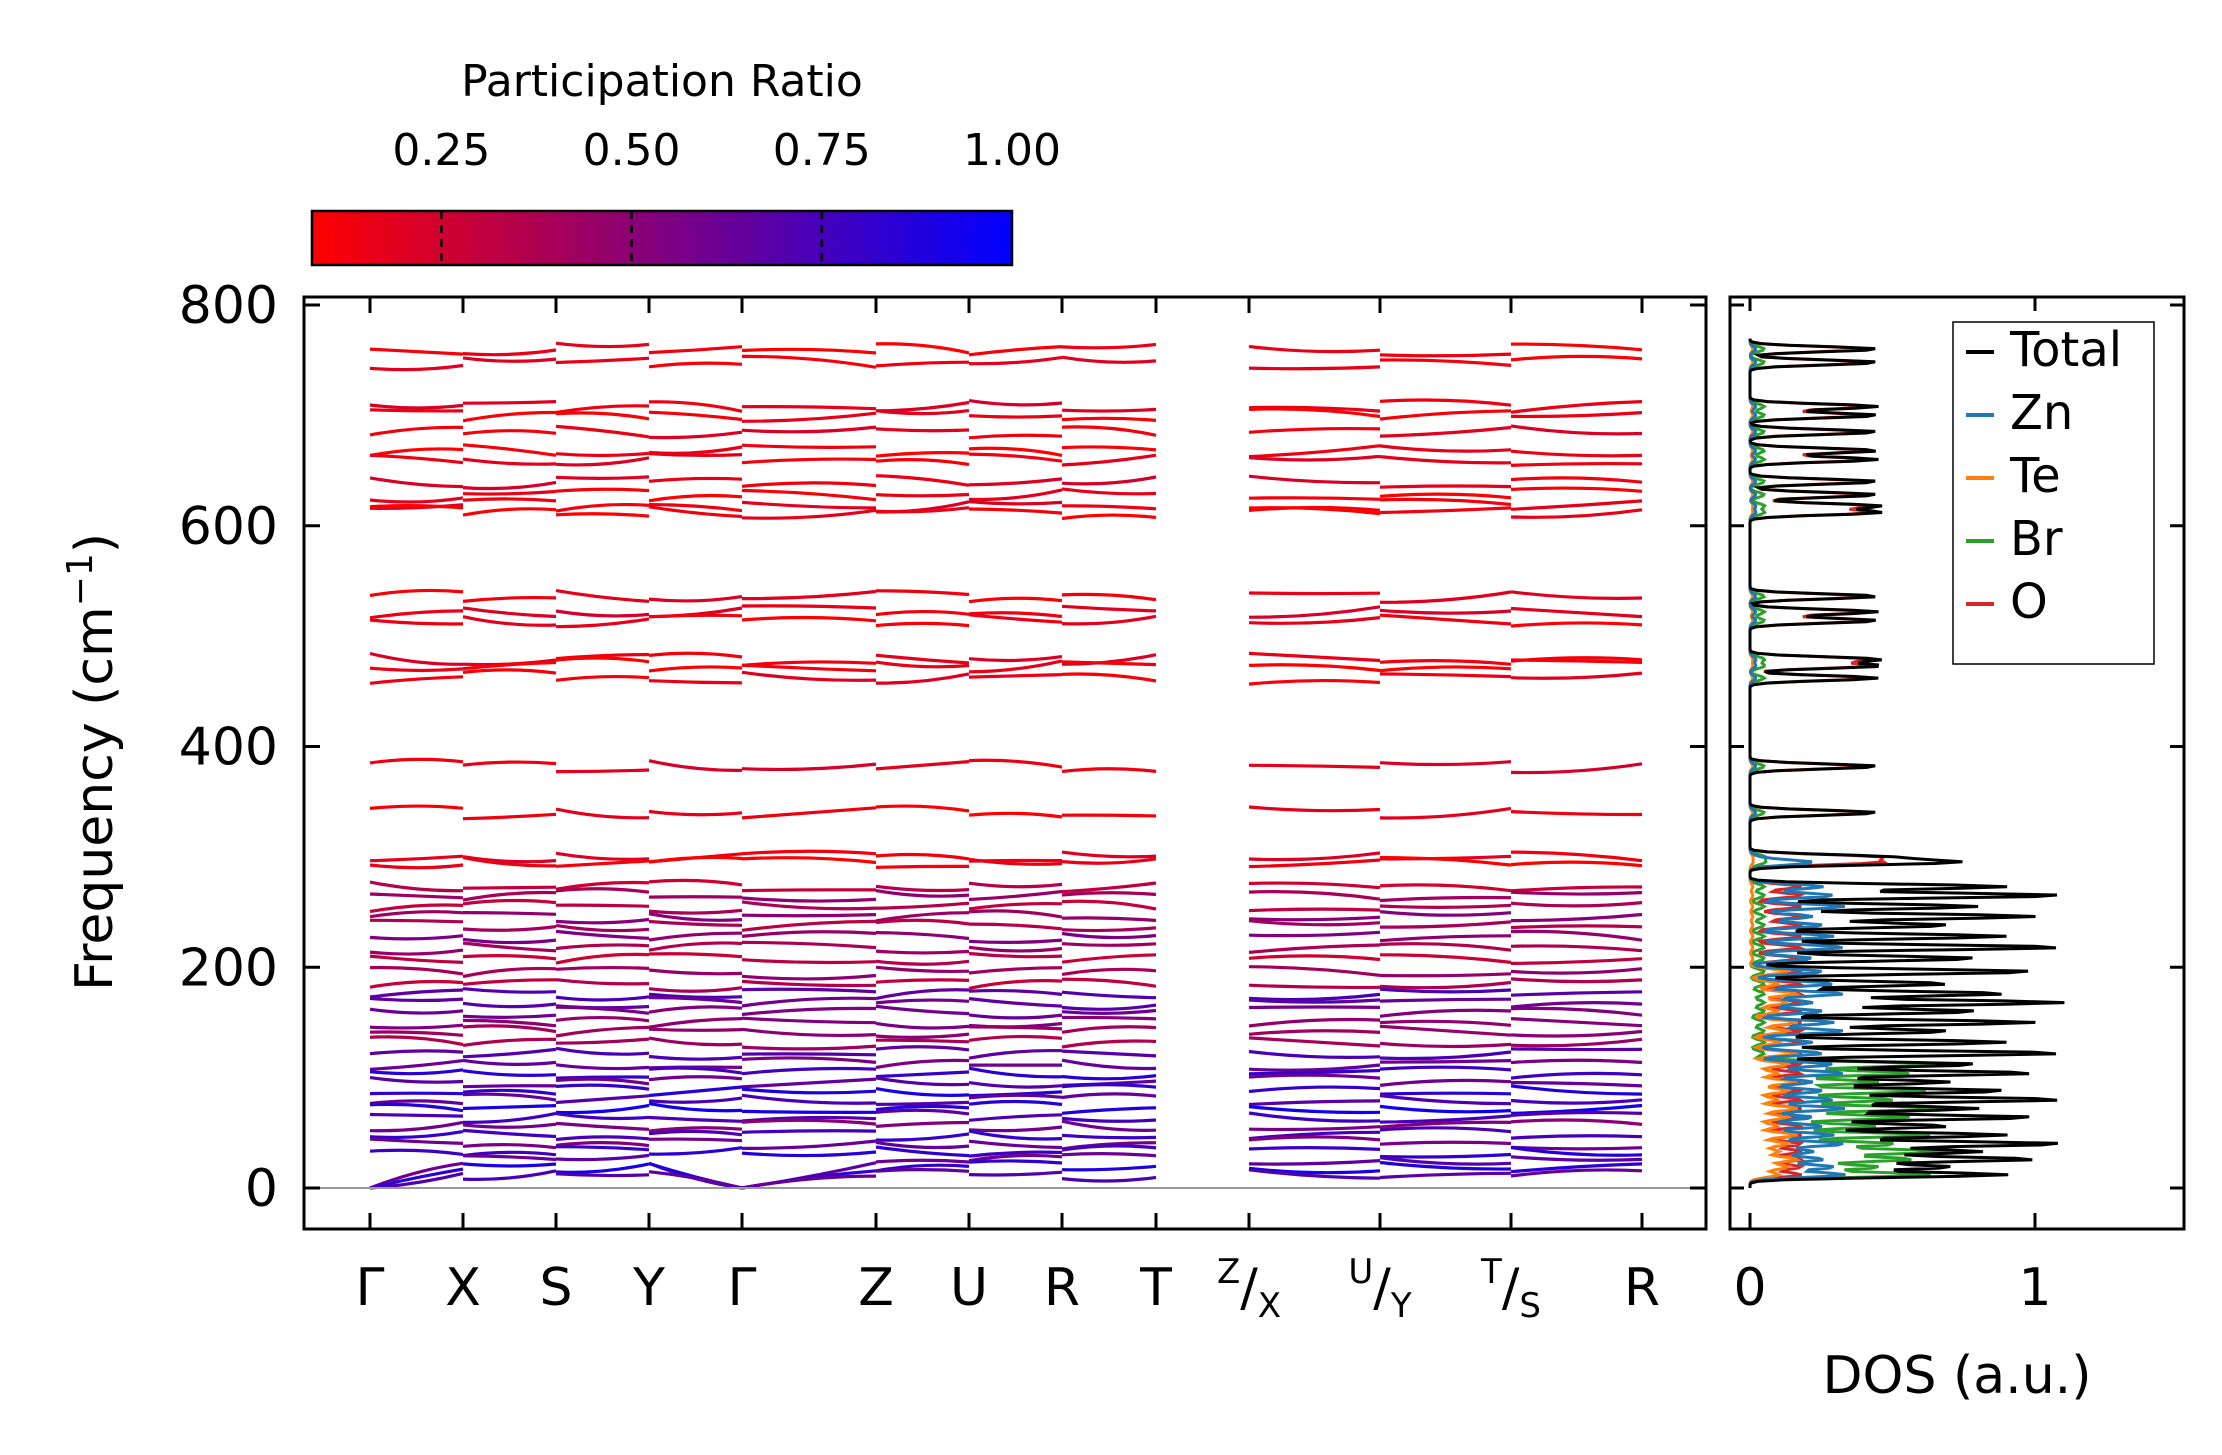 Image resolution: width=2222 pixels, height=1455 pixels. I want to click on colorbar-tick-label: 0.25, so click(441, 150).